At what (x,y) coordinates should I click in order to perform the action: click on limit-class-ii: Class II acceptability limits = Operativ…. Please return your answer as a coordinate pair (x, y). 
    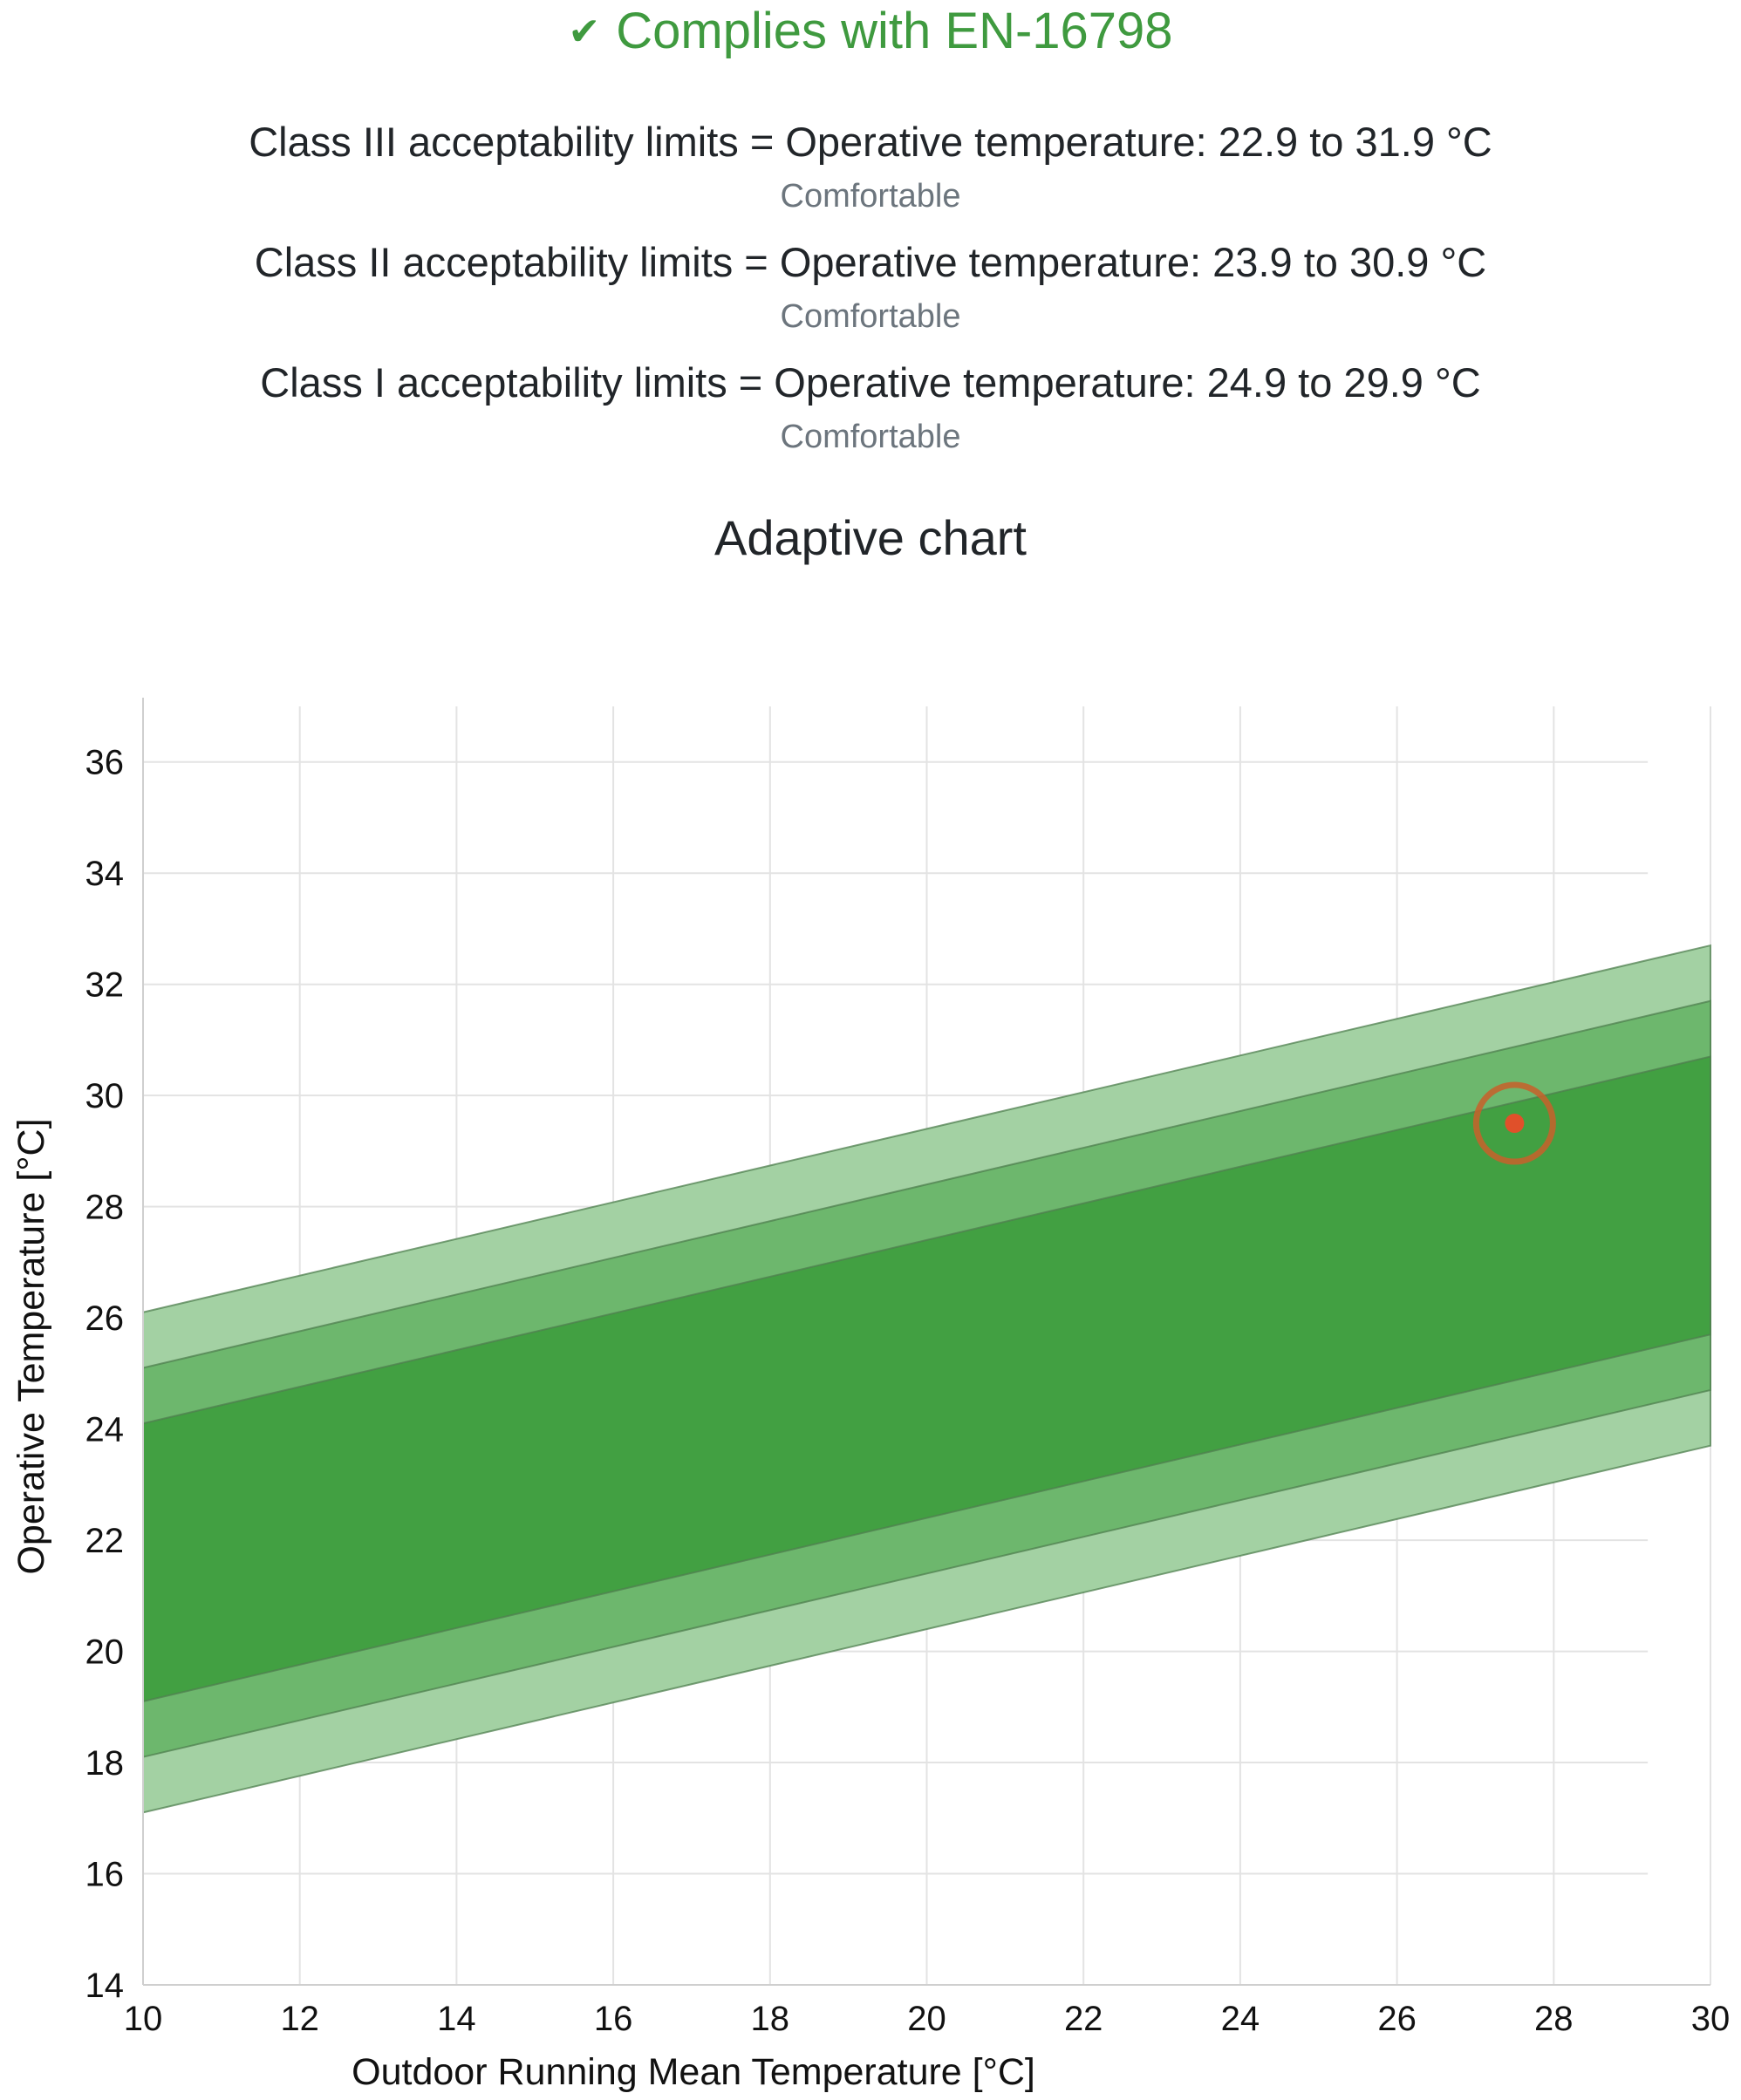
    Looking at the image, I should click on (871, 292).